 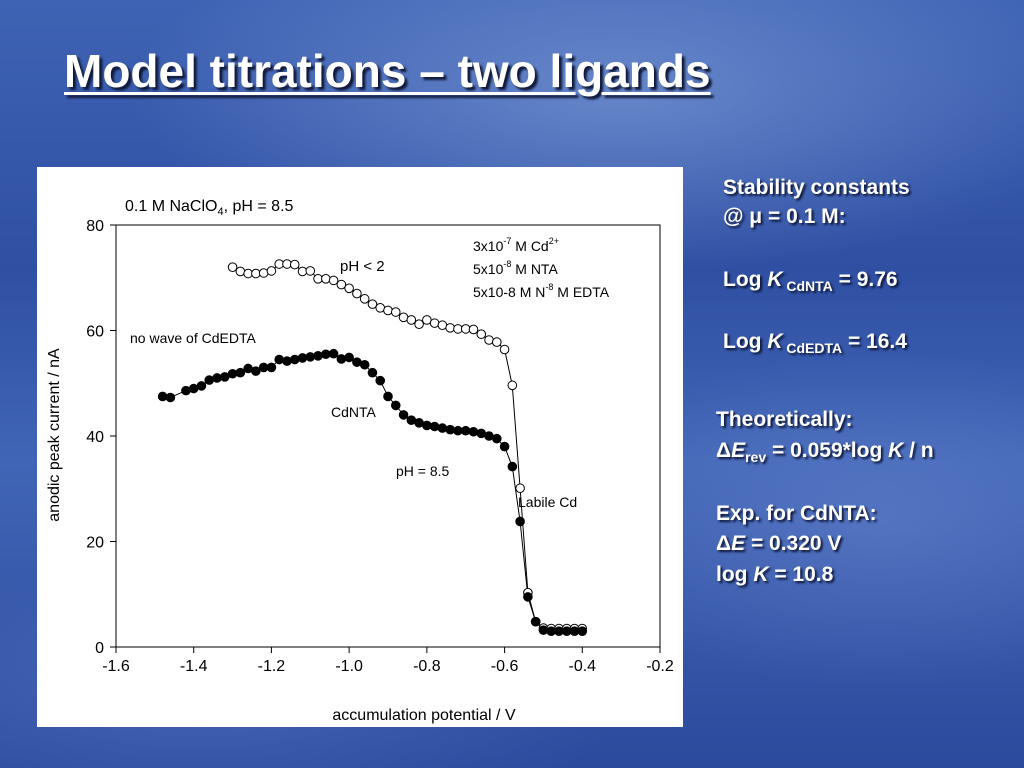 What do you see at coordinates (95, 226) in the screenshot?
I see `y-tick-label: 80` at bounding box center [95, 226].